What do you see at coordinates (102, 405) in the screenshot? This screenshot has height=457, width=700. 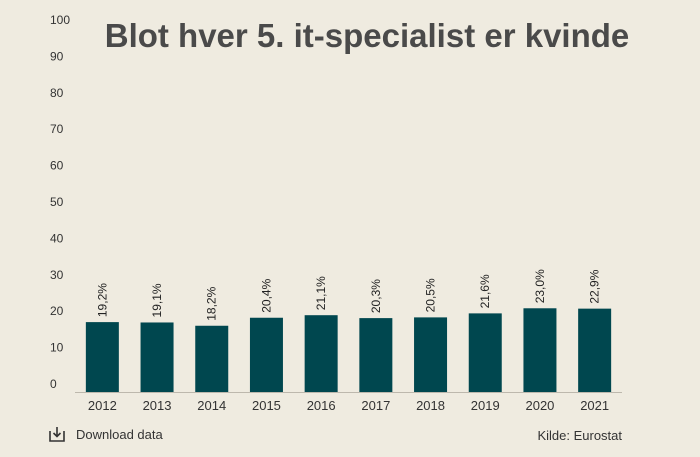 I see `x-tick-label: 2012` at bounding box center [102, 405].